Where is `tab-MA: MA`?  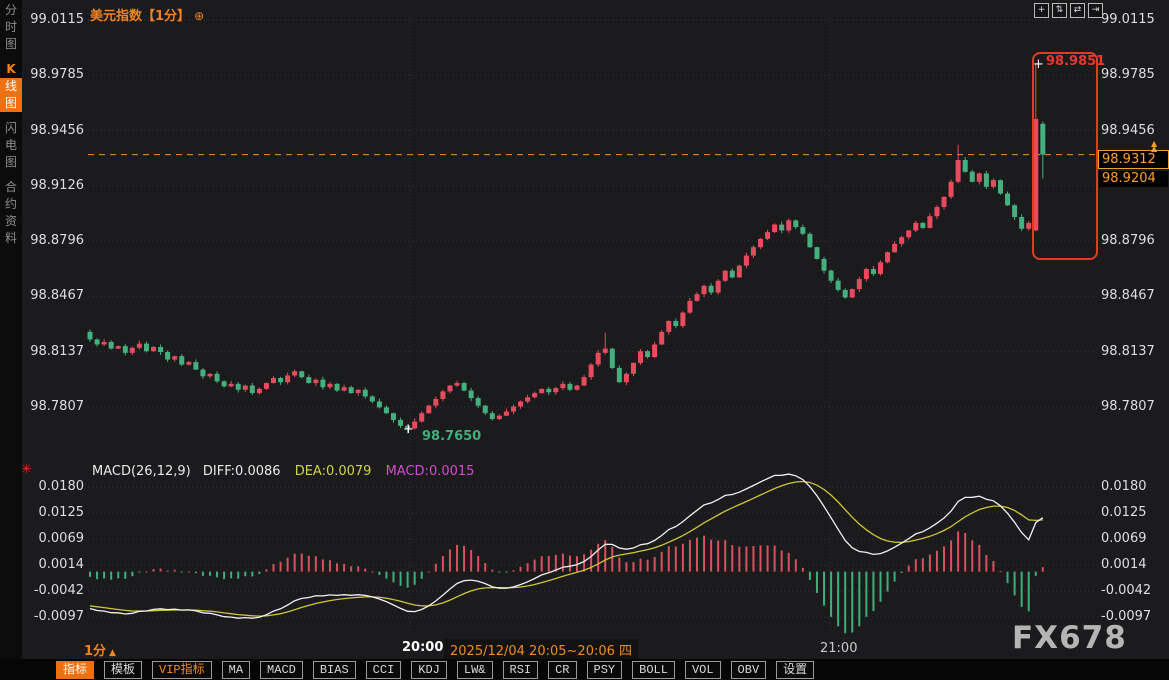
tab-MA: MA is located at coordinates (236, 669).